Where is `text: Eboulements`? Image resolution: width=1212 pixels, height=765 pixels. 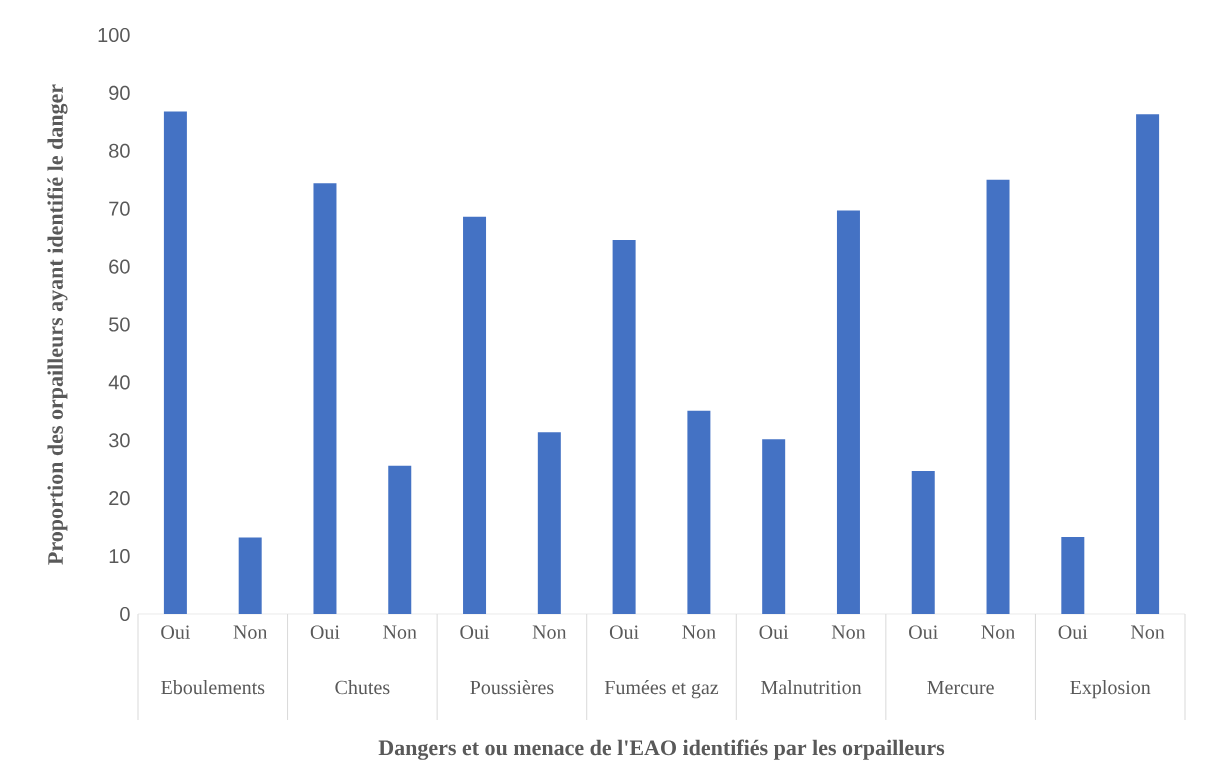 text: Eboulements is located at coordinates (213, 687).